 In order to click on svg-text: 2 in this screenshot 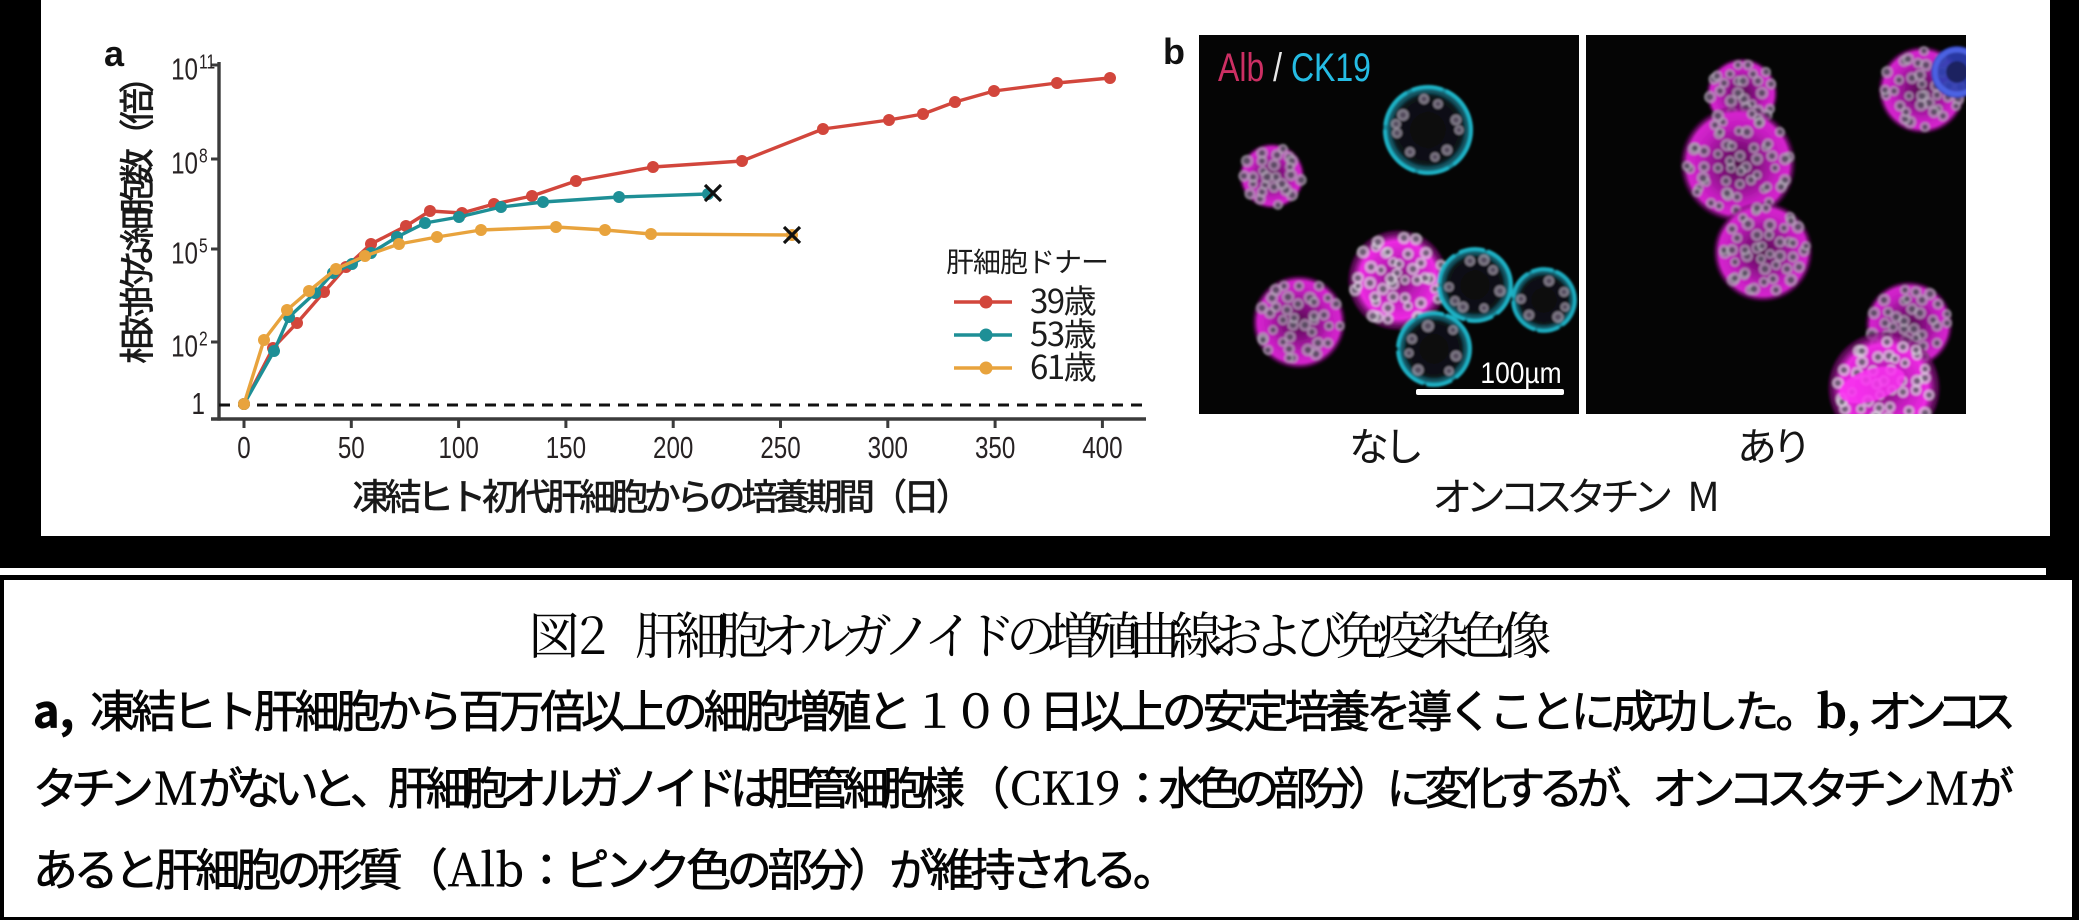, I will do `click(203, 339)`.